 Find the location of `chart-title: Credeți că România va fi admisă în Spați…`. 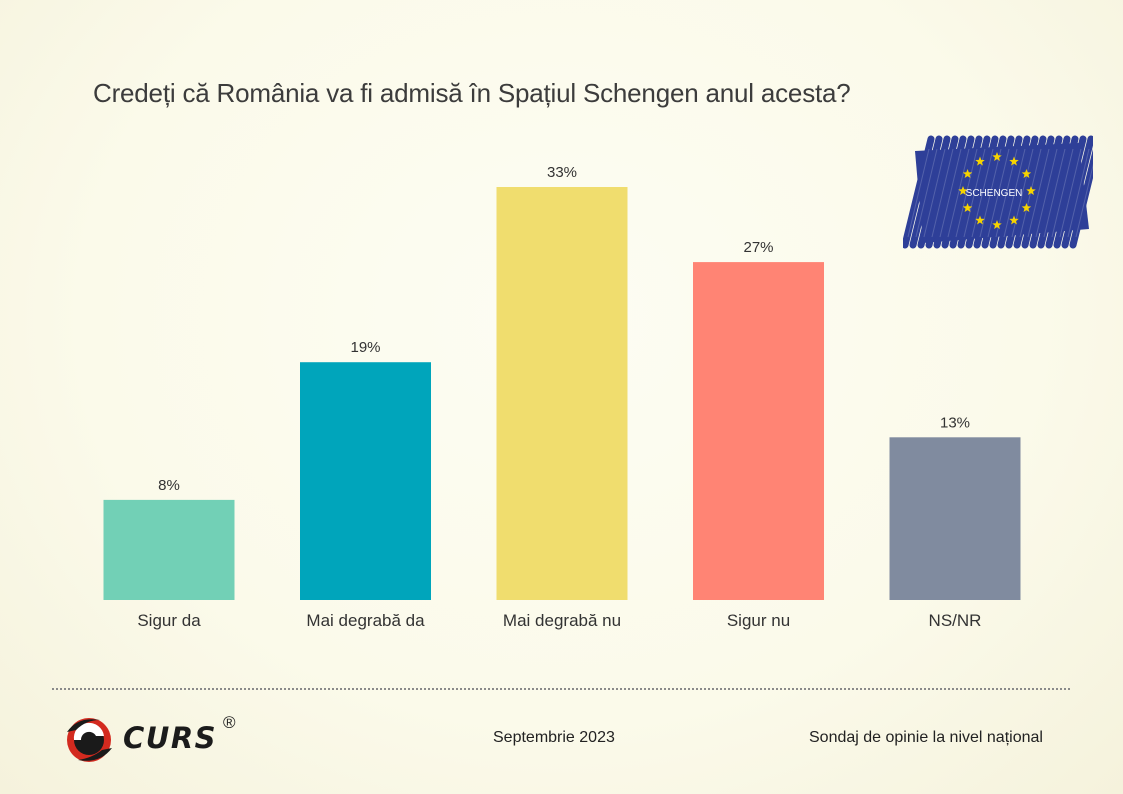

chart-title: Credeți că România va fi admisă în Spați… is located at coordinates (472, 93).